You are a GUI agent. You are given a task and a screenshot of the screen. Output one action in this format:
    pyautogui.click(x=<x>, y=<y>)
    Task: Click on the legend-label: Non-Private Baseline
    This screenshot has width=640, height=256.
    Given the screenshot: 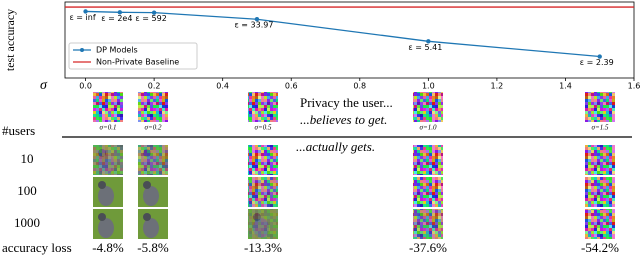 What is the action you would take?
    pyautogui.click(x=137, y=62)
    